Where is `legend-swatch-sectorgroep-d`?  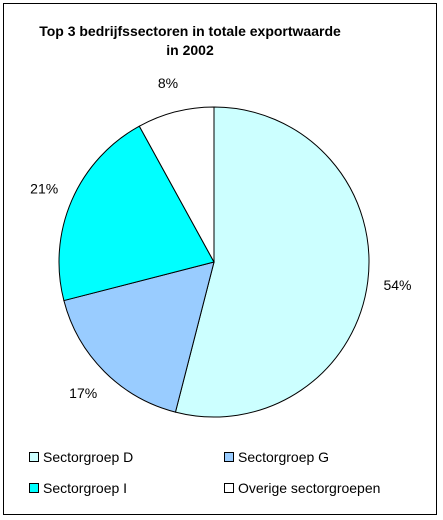
legend-swatch-sectorgroep-d is located at coordinates (34, 457).